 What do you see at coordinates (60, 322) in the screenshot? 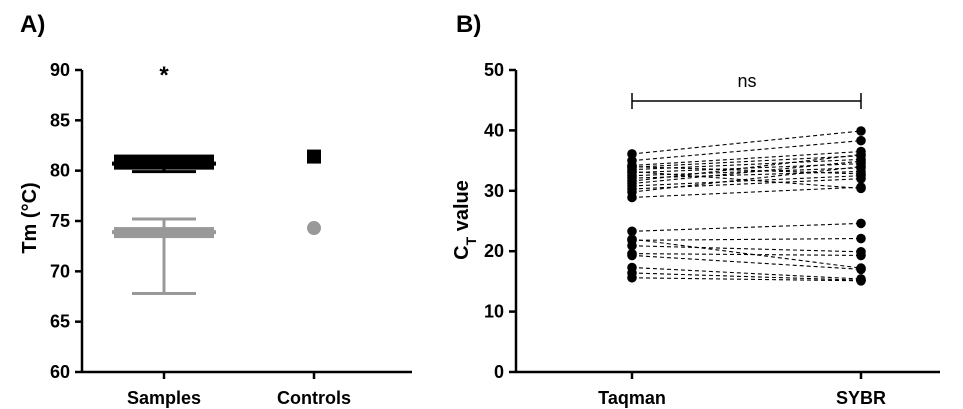
I see `panel-a-y-tick-label: 65` at bounding box center [60, 322].